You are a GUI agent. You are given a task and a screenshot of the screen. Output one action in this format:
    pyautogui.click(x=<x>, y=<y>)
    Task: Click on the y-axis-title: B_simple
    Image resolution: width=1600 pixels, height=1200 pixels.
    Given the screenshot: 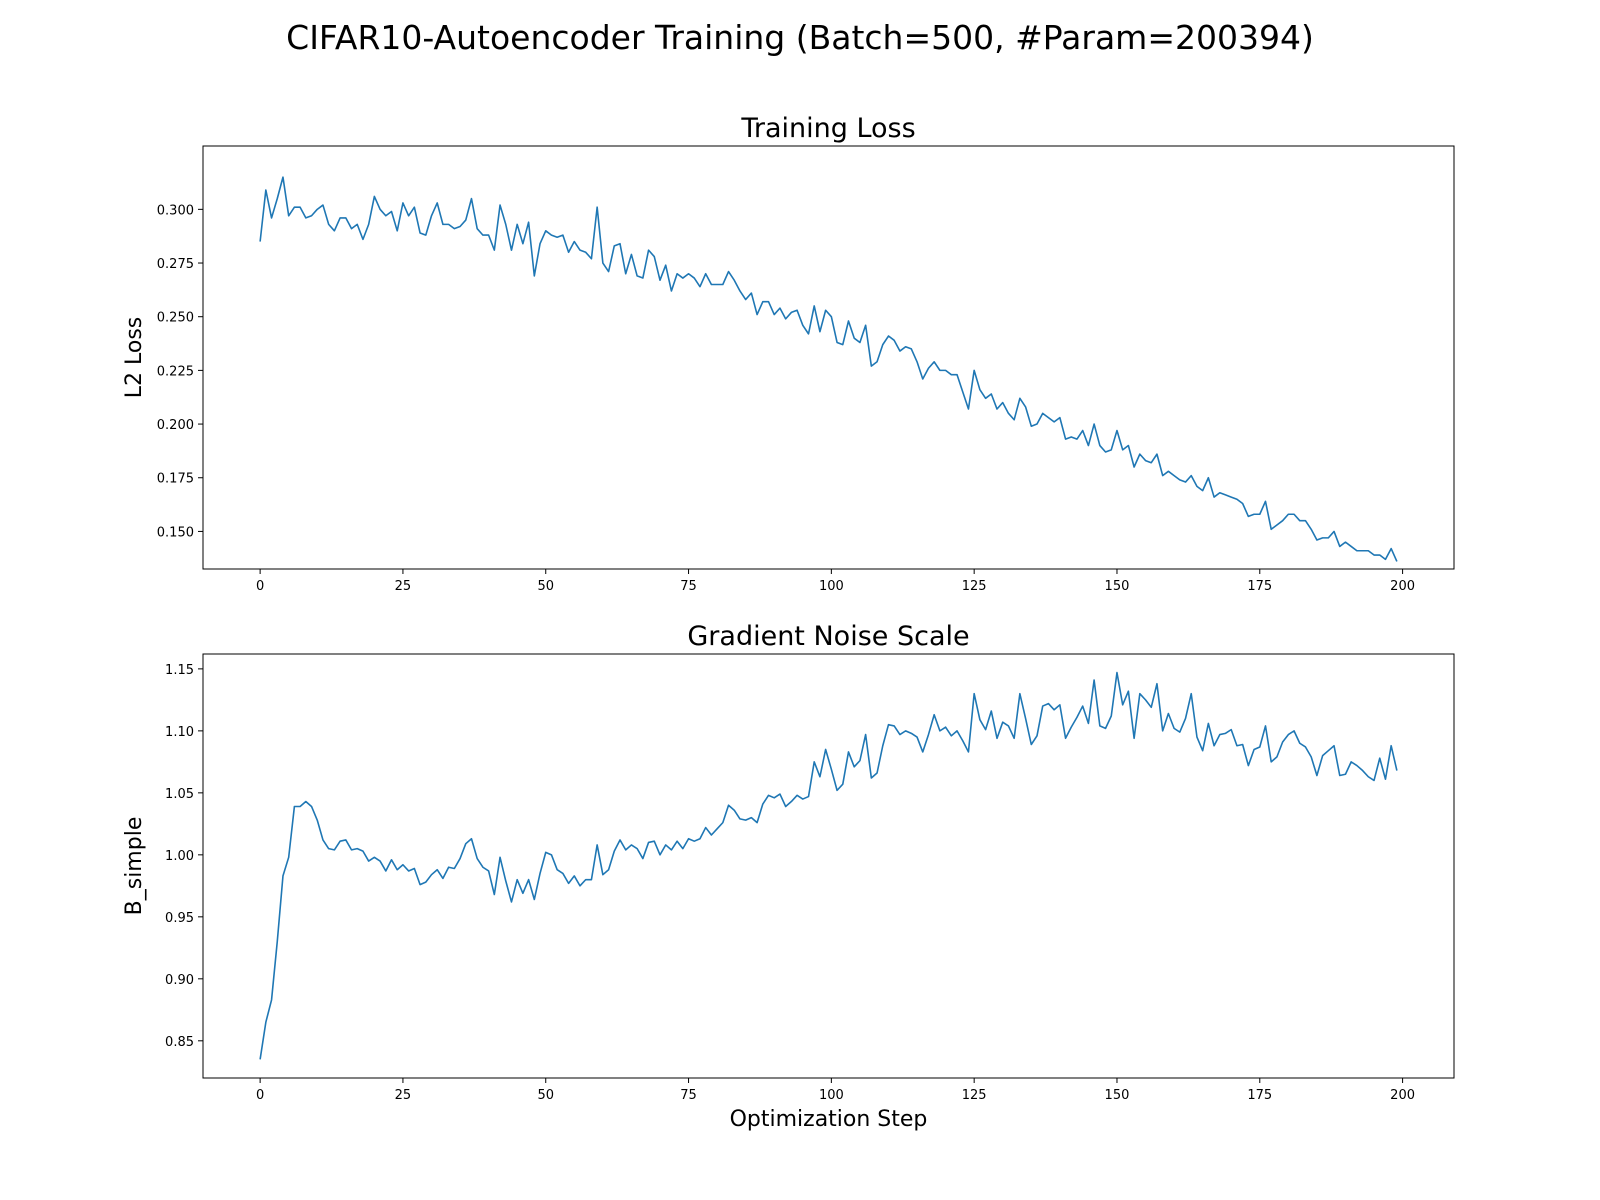 What is the action you would take?
    pyautogui.click(x=134, y=866)
    